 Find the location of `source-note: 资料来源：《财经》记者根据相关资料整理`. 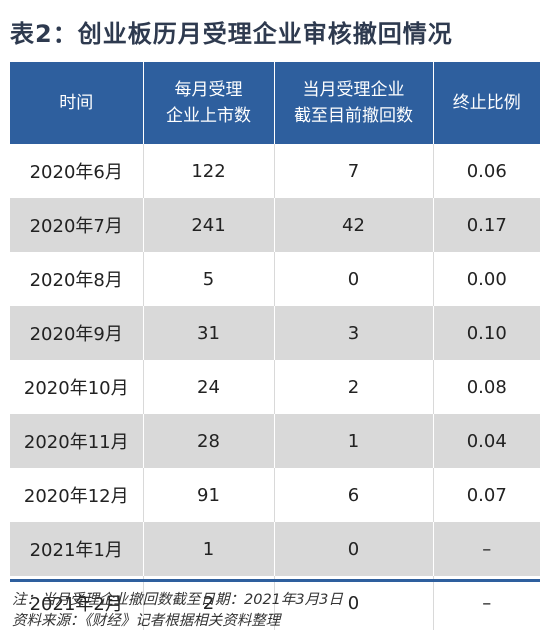

source-note: 资料来源：《财经》记者根据相关资料整理 is located at coordinates (146, 621).